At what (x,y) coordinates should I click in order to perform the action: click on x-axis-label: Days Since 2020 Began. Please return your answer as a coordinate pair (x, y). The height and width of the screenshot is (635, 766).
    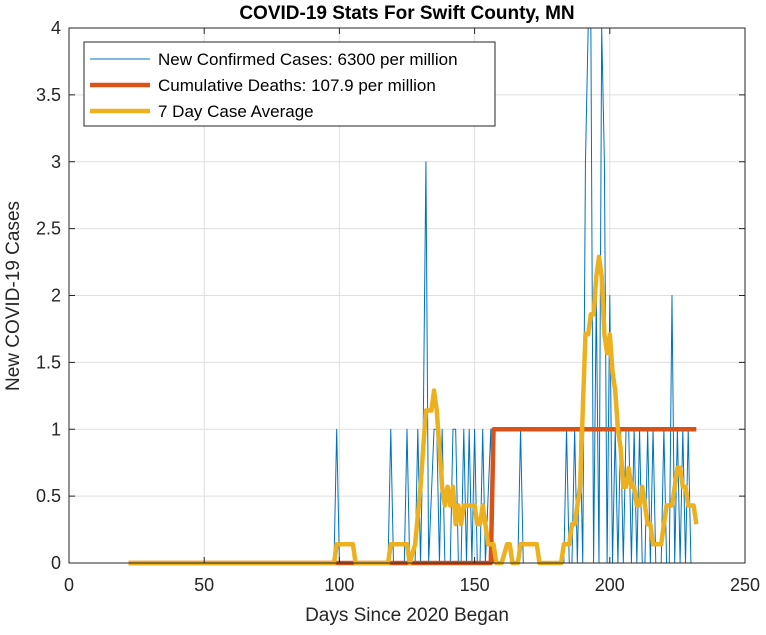
    Looking at the image, I should click on (407, 615).